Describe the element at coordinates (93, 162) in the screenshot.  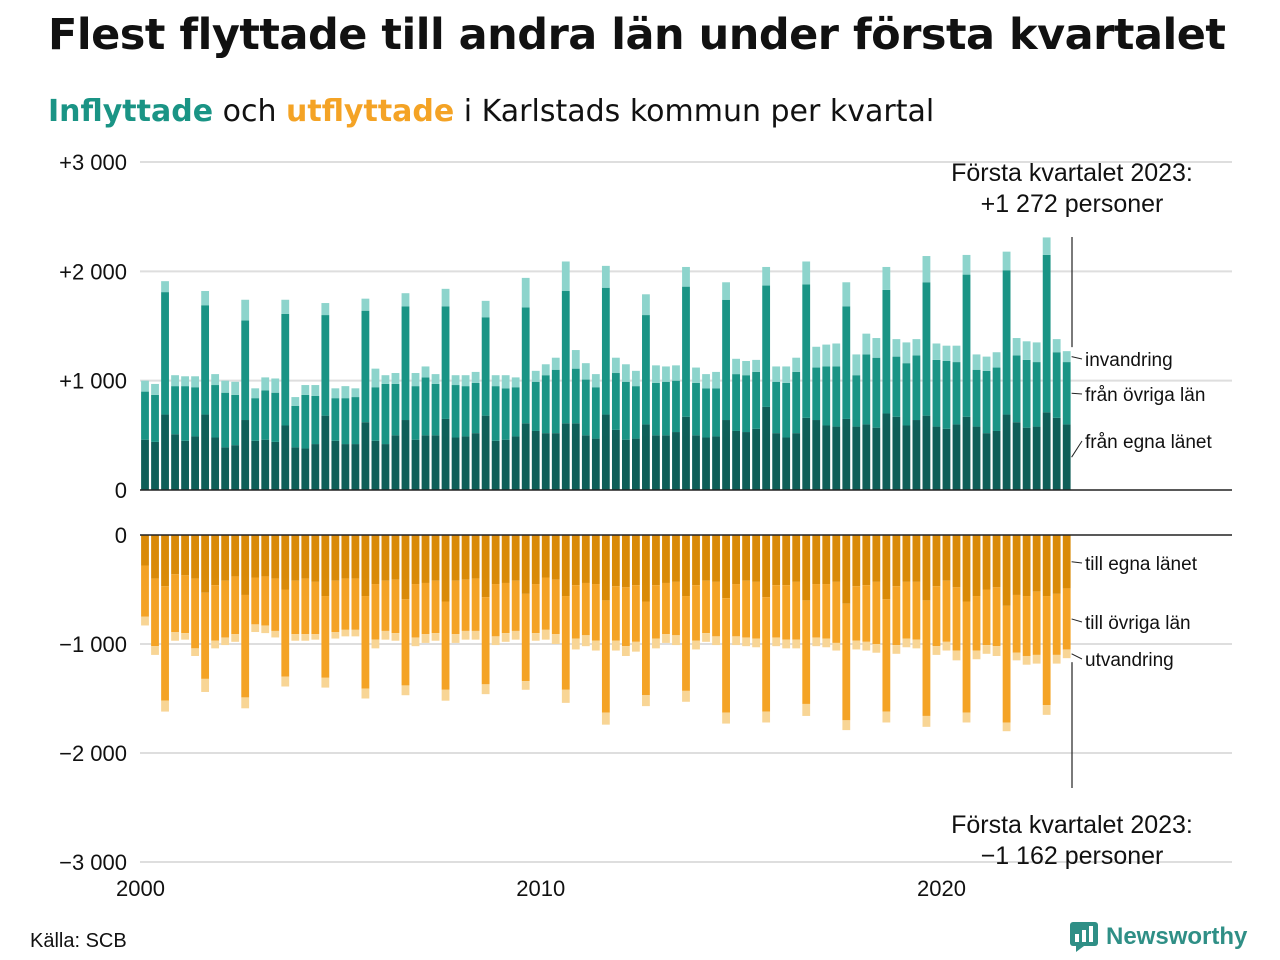
I see `y-tick-label-top: +3 000` at that location.